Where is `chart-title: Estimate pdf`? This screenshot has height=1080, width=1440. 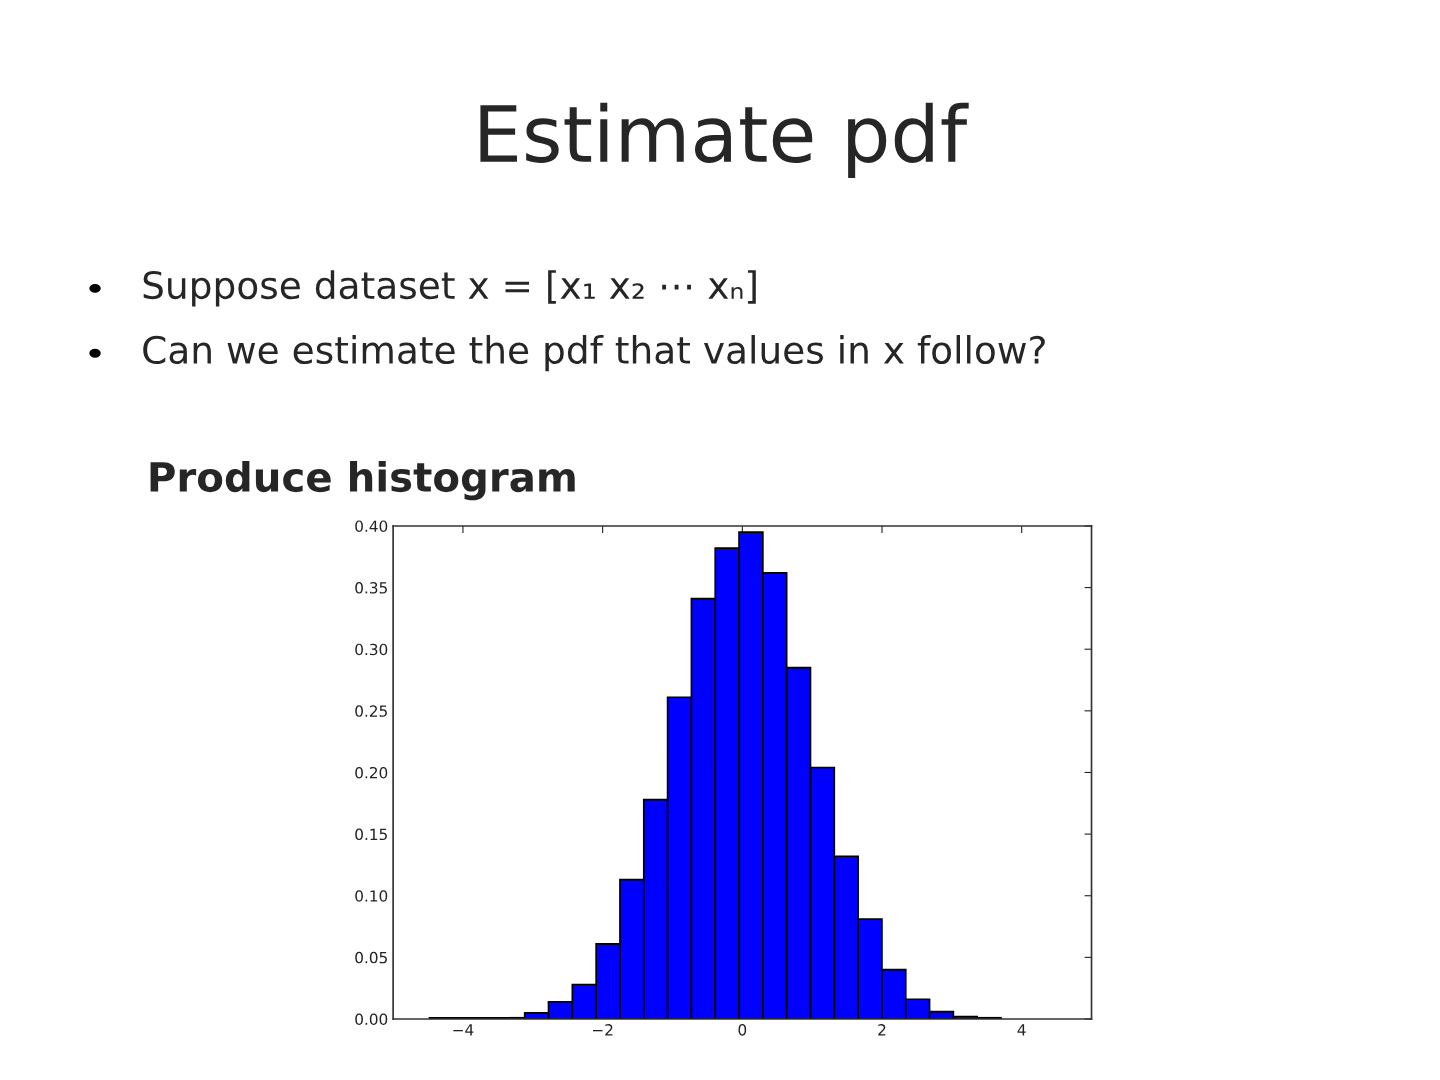 chart-title: Estimate pdf is located at coordinates (724, 140).